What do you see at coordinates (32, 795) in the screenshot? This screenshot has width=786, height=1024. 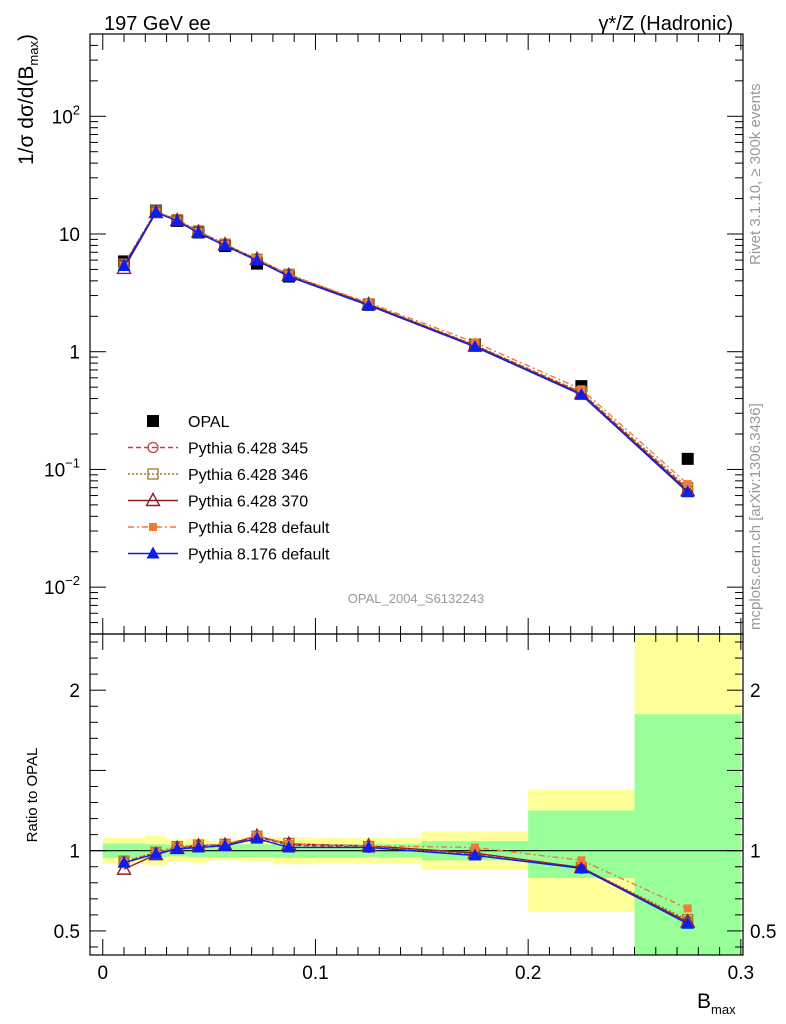 I see `ratio-y-axis-title: Ratio to OPAL` at bounding box center [32, 795].